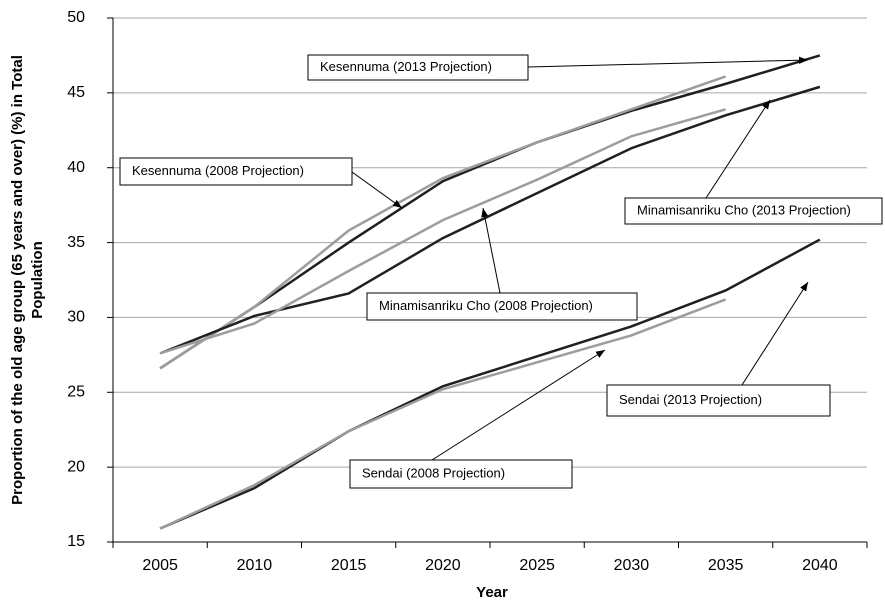  What do you see at coordinates (486, 305) in the screenshot?
I see `annotation-label: Minamisanriku Cho (2008 Projection)` at bounding box center [486, 305].